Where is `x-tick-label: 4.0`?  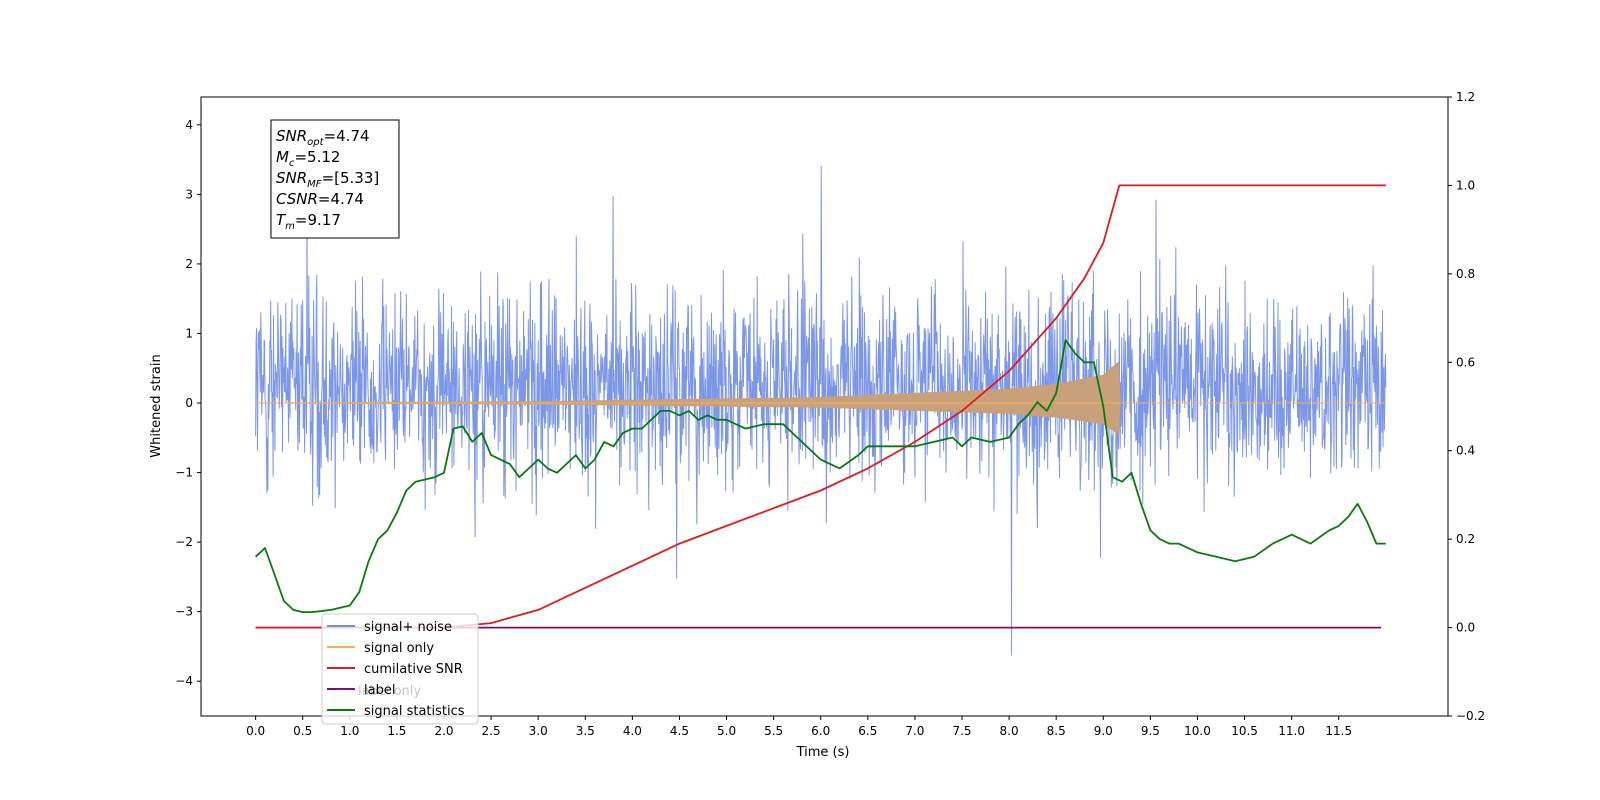
x-tick-label: 4.0 is located at coordinates (632, 731).